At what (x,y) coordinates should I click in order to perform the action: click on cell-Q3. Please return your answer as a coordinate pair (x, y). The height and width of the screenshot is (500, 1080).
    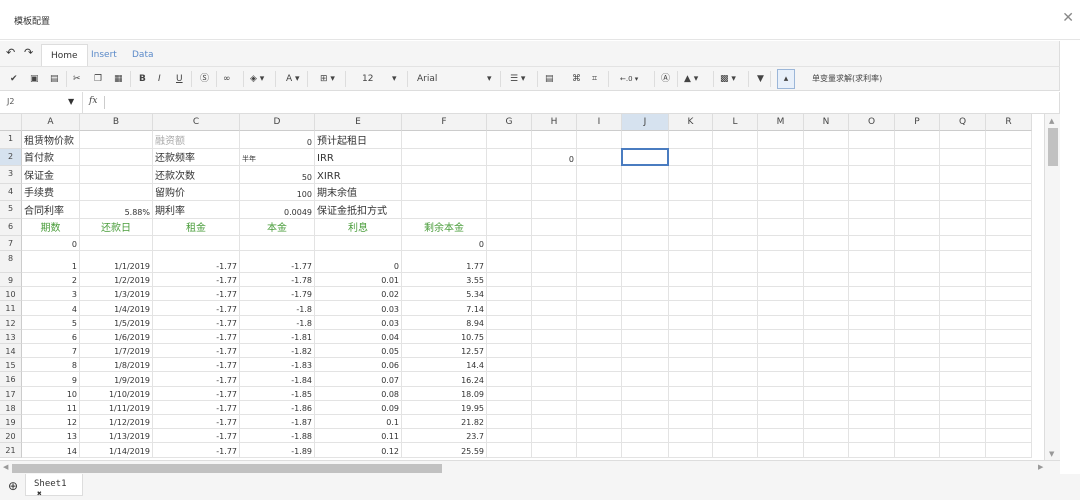
    Looking at the image, I should click on (963, 175).